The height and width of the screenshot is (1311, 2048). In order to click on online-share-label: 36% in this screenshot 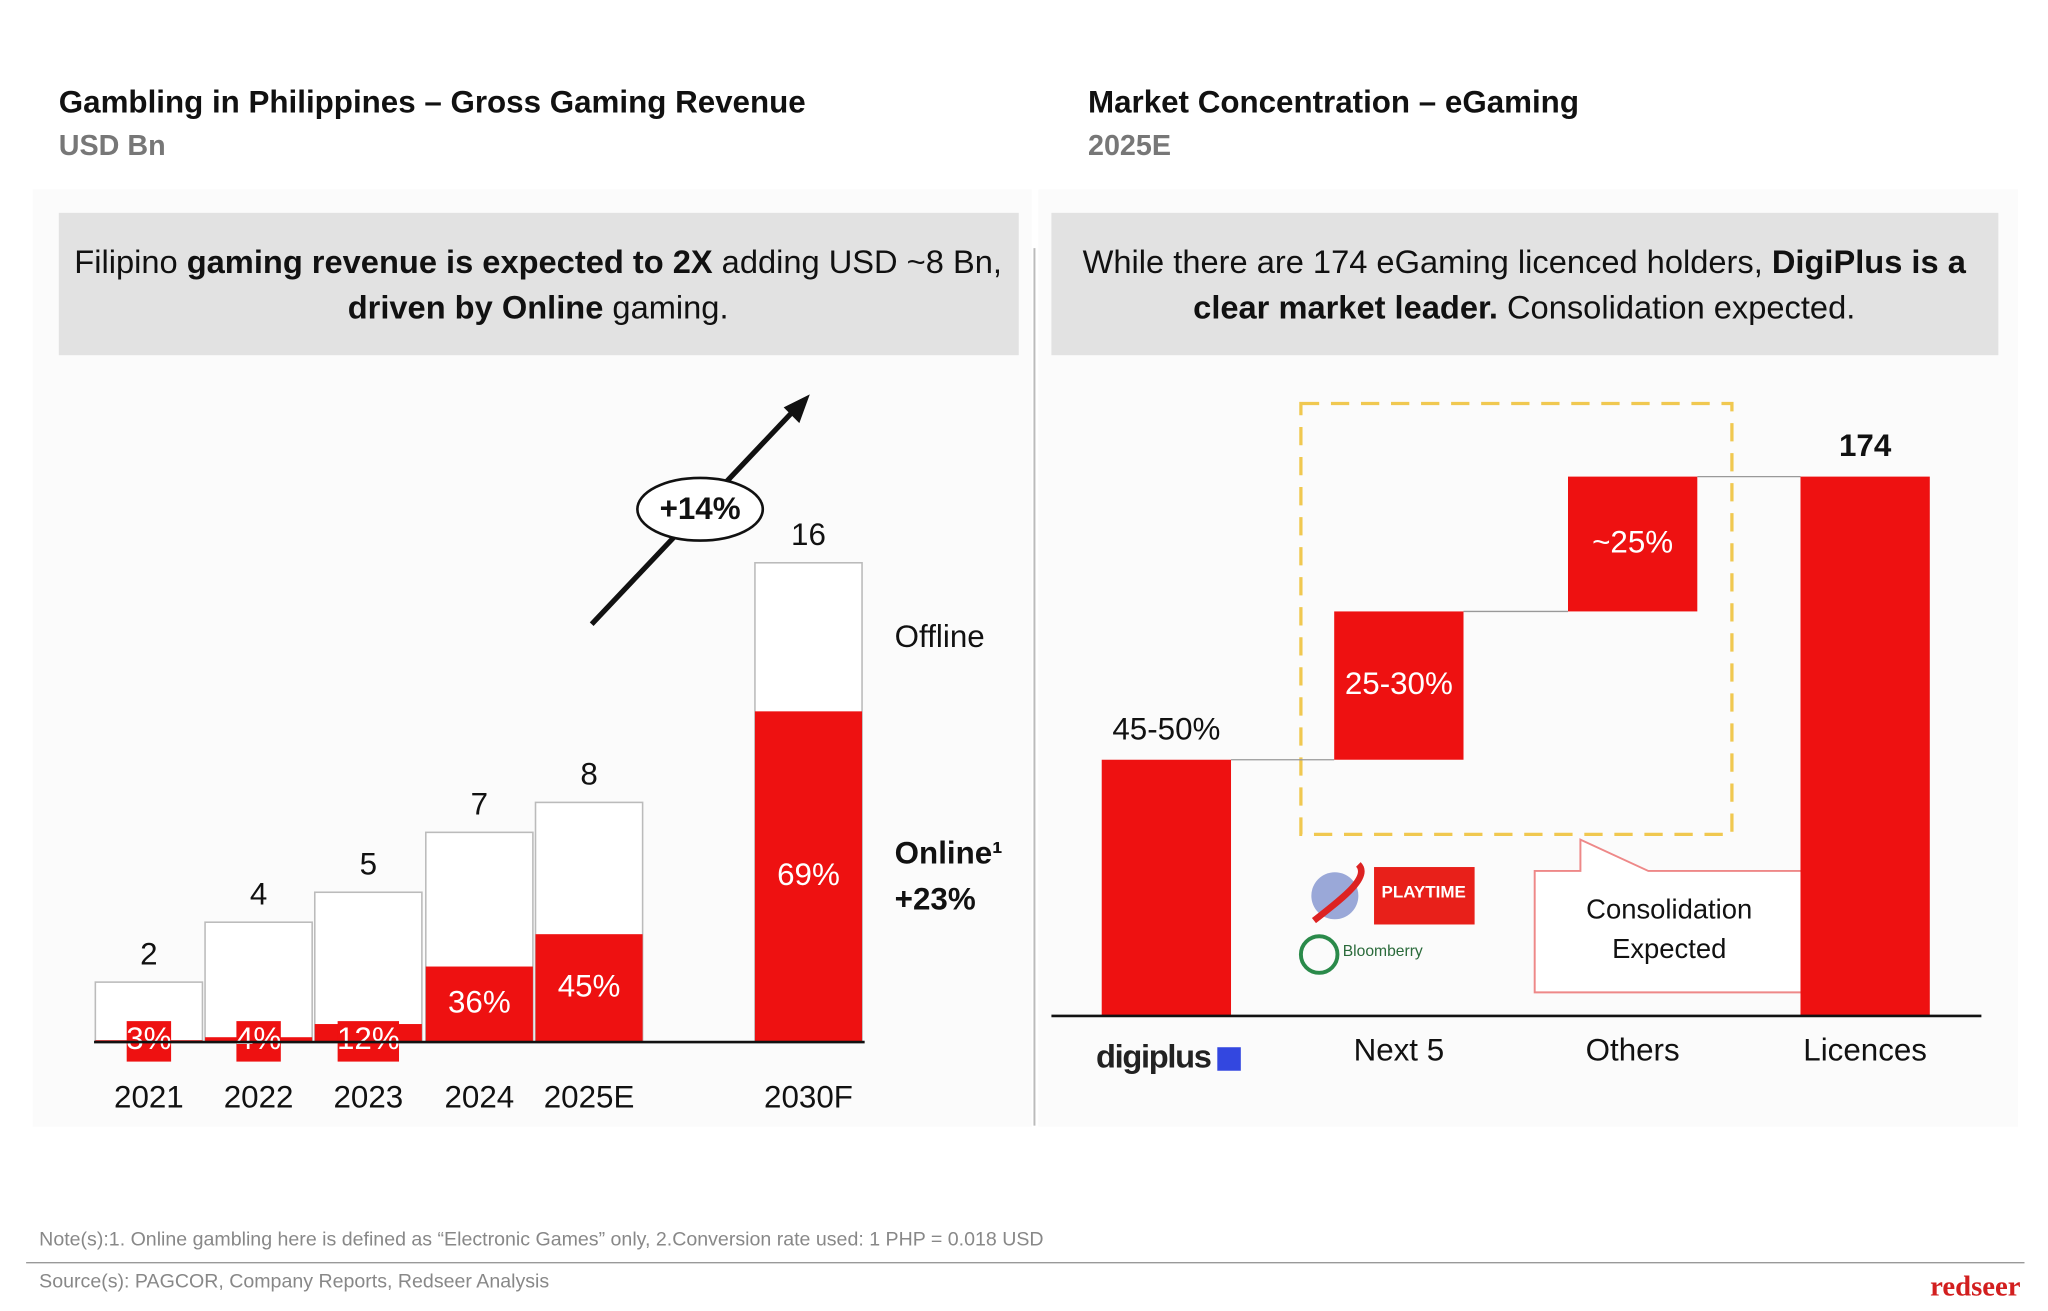, I will do `click(479, 1002)`.